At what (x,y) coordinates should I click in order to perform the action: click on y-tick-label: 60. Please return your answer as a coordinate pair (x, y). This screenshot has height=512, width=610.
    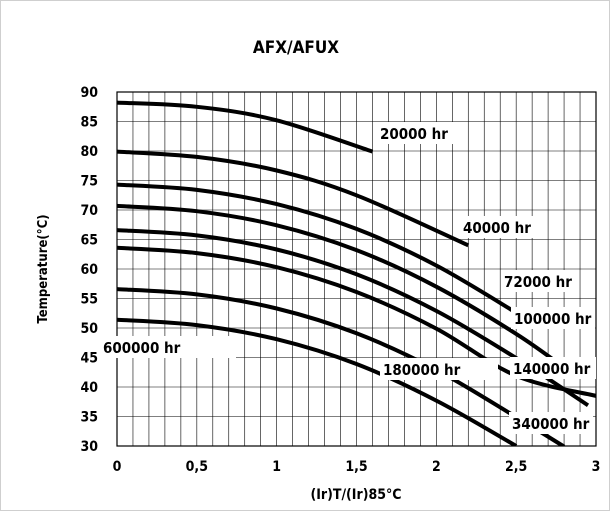
    Looking at the image, I should click on (89, 270).